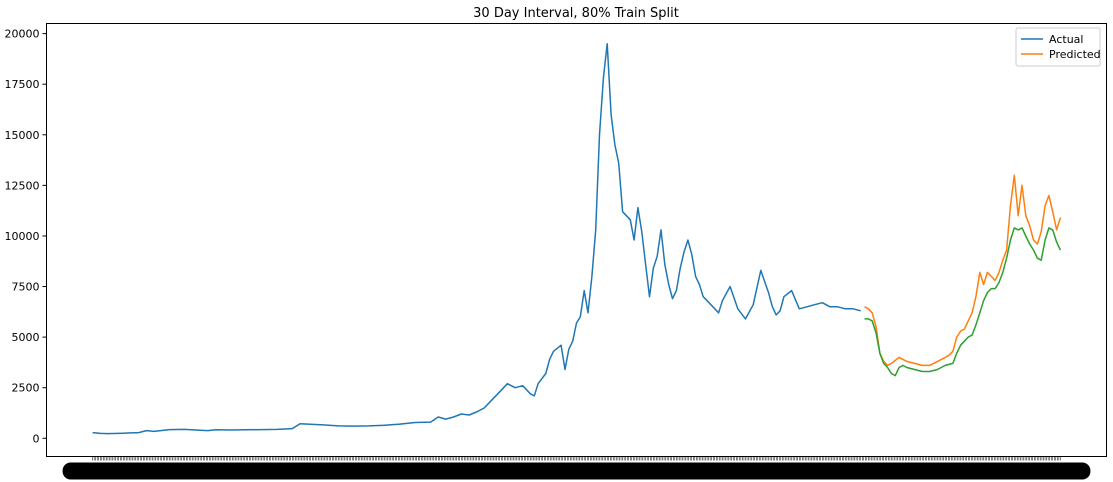 The height and width of the screenshot is (482, 1113). I want to click on x-axis, so click(576, 468).